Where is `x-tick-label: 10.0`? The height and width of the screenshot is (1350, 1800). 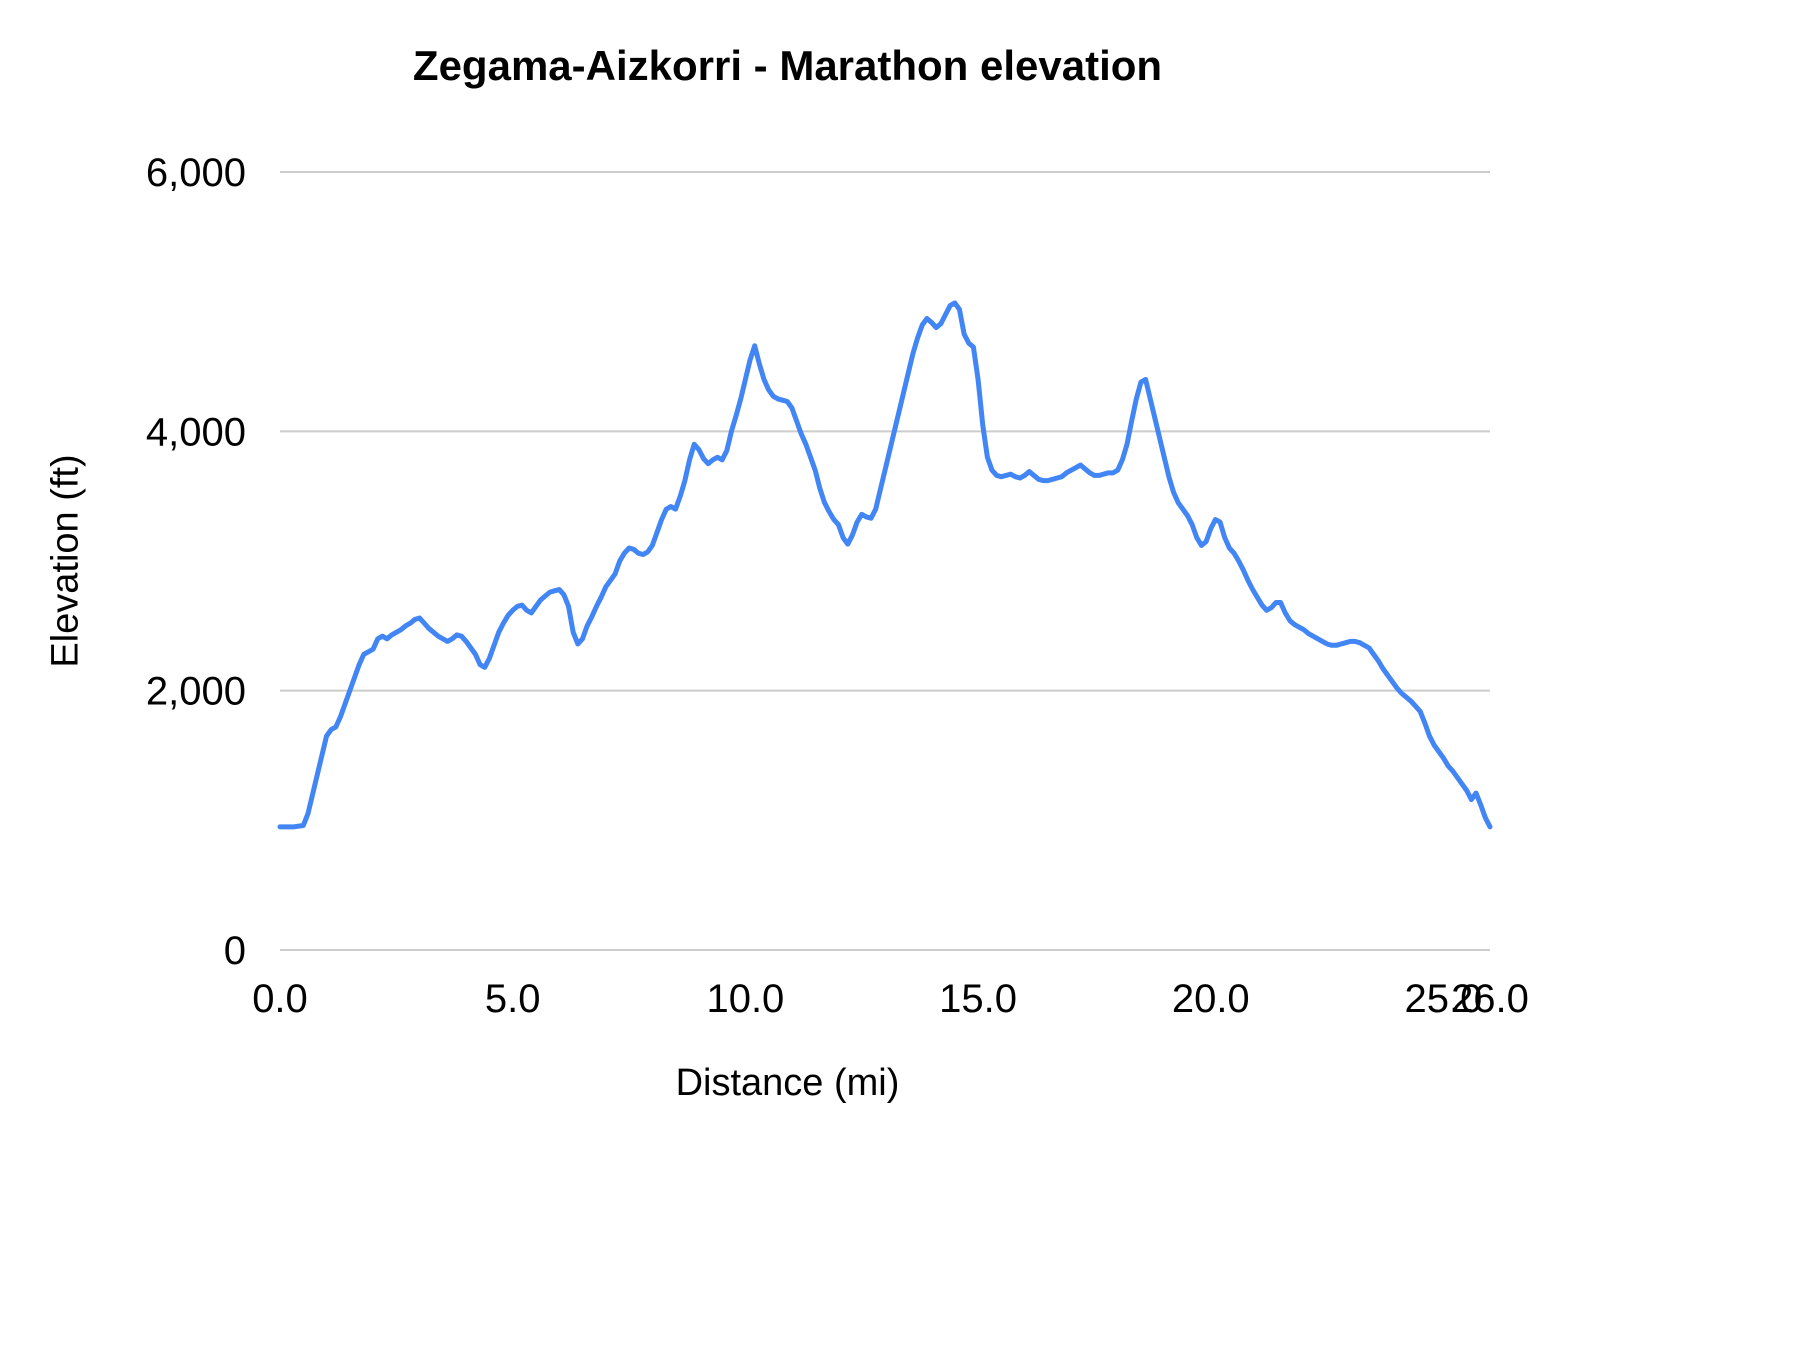
x-tick-label: 10.0 is located at coordinates (745, 999).